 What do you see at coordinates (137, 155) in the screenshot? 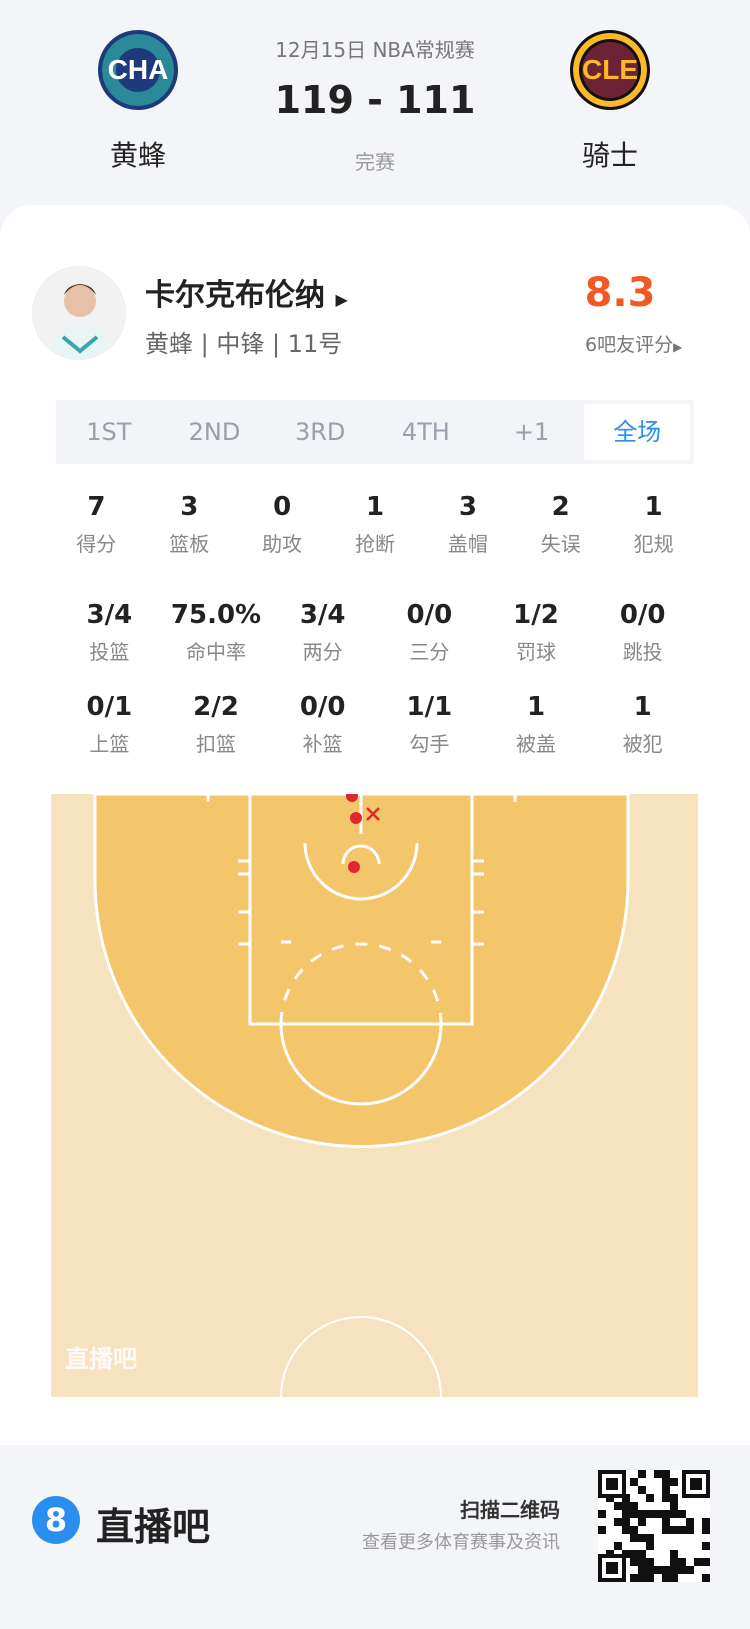
I see `home-team-name: 黄蜂` at bounding box center [137, 155].